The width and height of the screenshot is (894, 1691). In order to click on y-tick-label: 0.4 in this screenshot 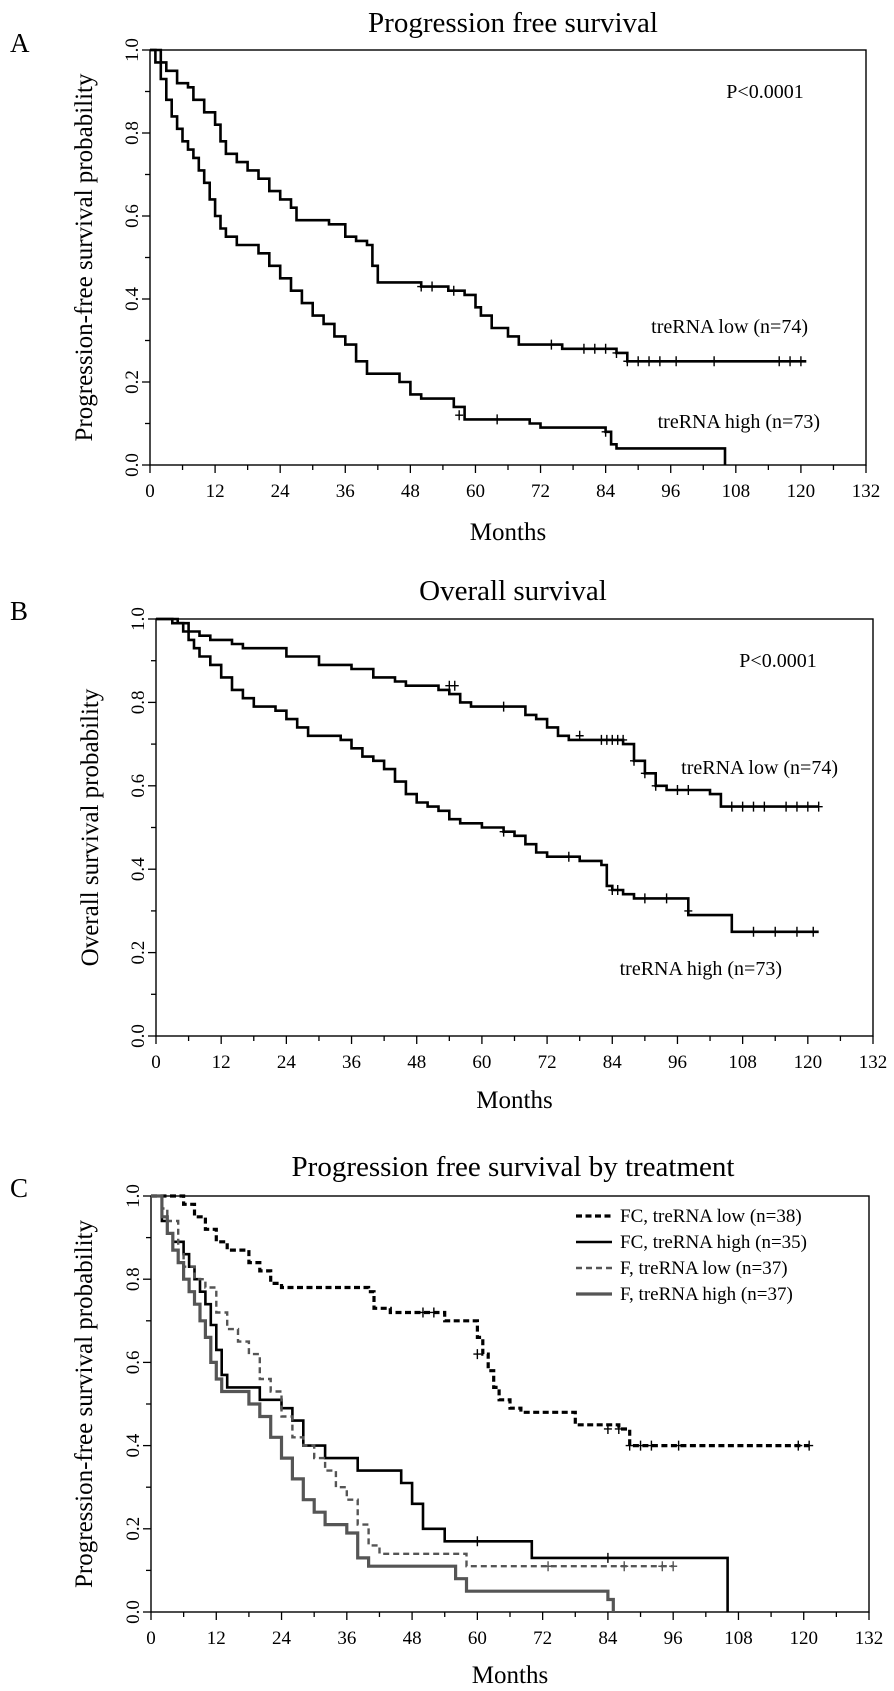, I will do `click(133, 1445)`.